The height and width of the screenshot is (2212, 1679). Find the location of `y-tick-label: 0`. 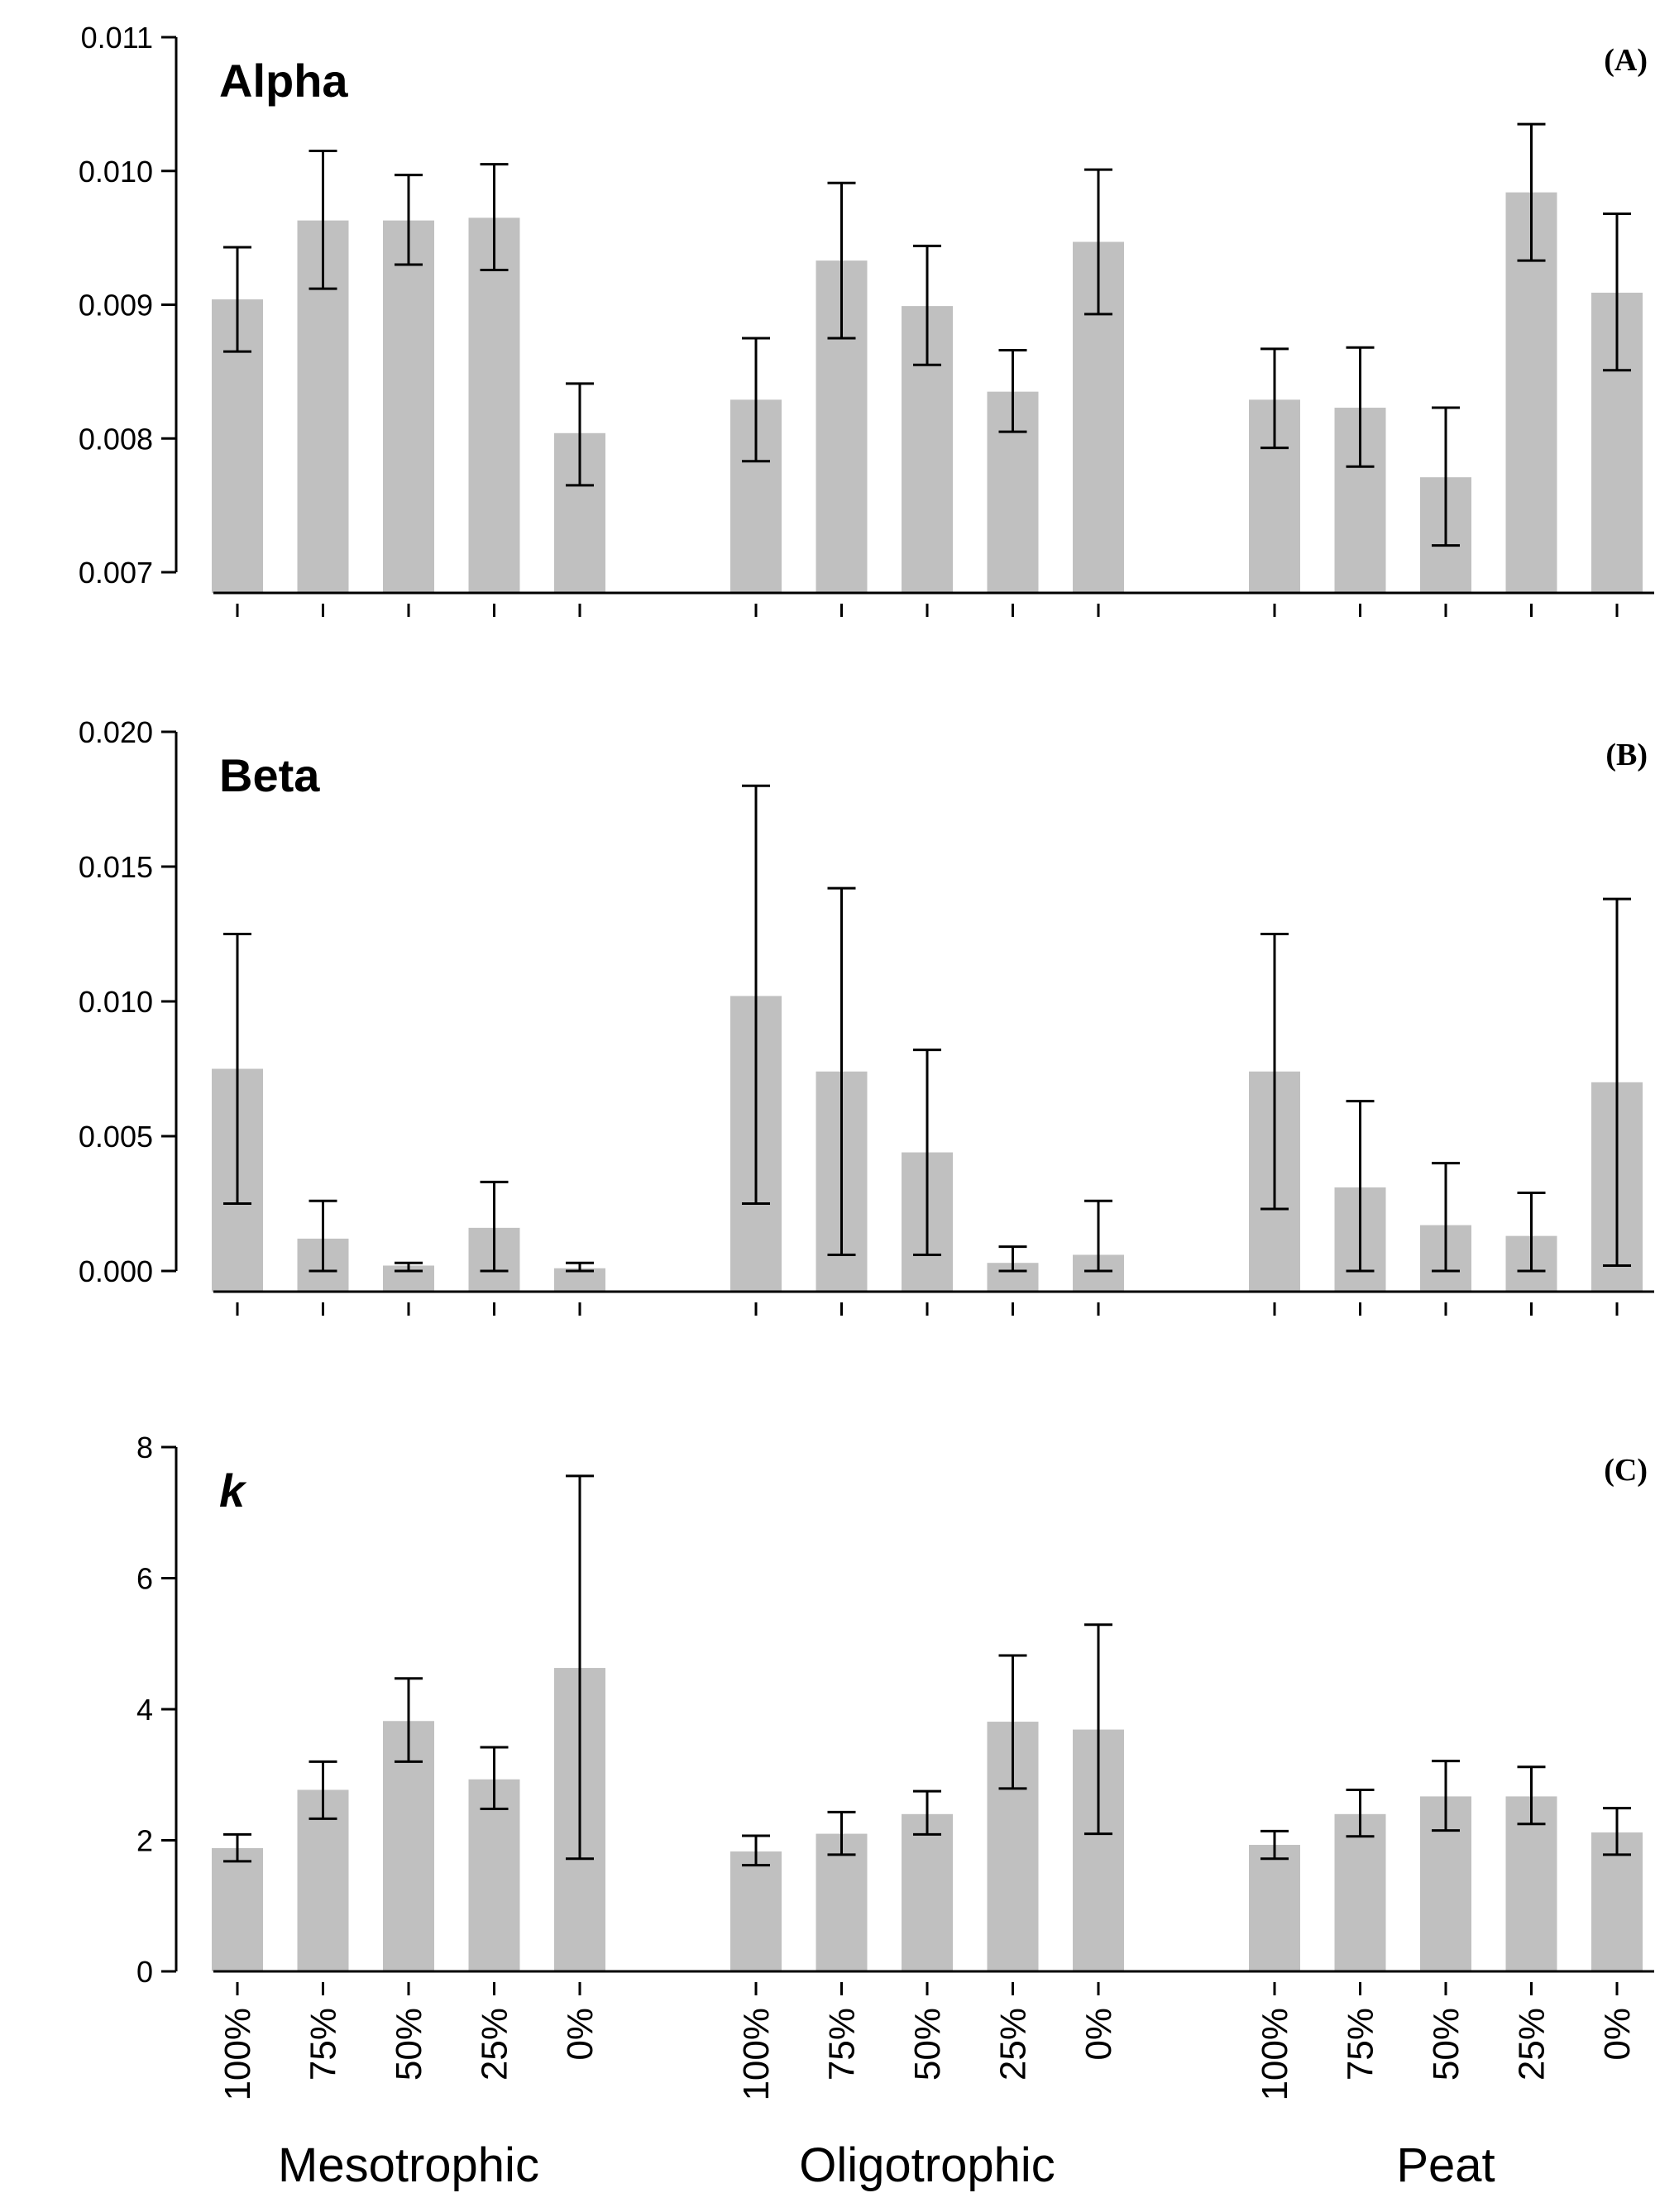

y-tick-label: 0 is located at coordinates (144, 1972).